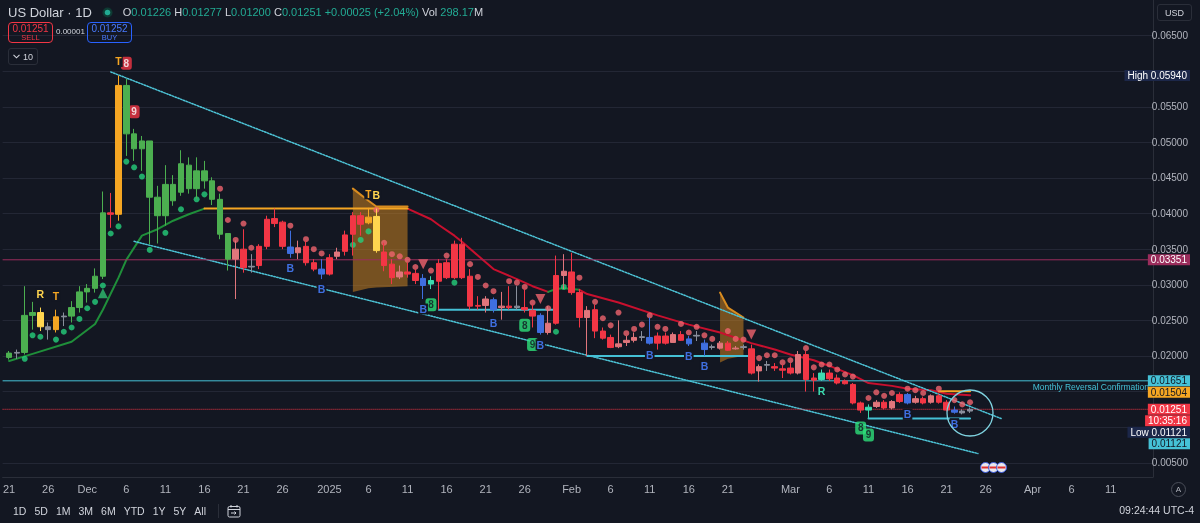 The width and height of the screenshot is (1200, 523). Describe the element at coordinates (63, 511) in the screenshot. I see `text: 1M` at that location.